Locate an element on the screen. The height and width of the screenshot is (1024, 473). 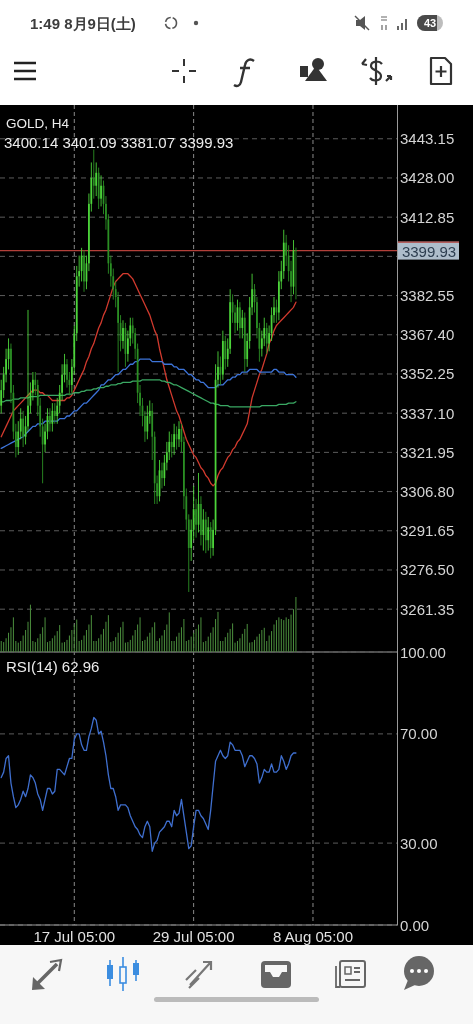
ref-line-label: 3399.93 is located at coordinates (429, 251).